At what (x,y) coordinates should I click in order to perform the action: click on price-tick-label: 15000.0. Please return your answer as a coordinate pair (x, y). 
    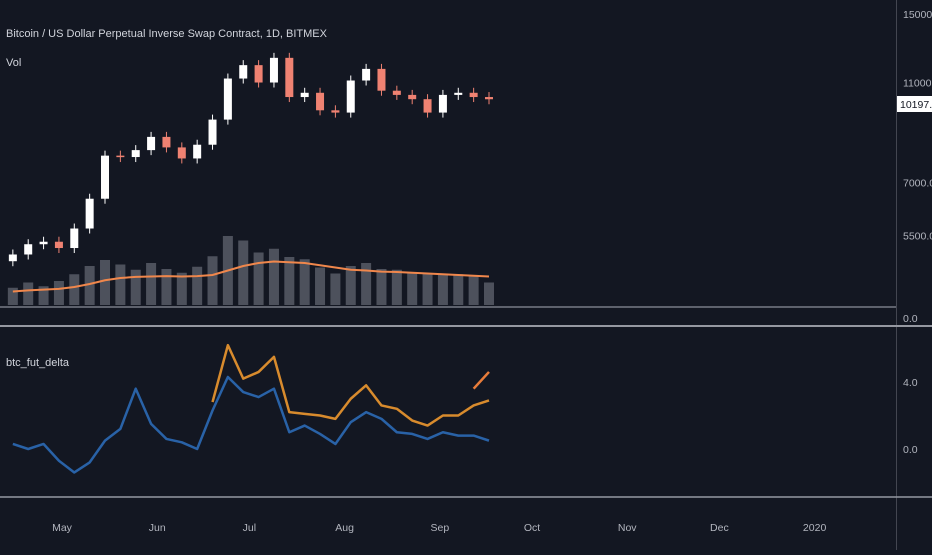
    Looking at the image, I should click on (917, 15).